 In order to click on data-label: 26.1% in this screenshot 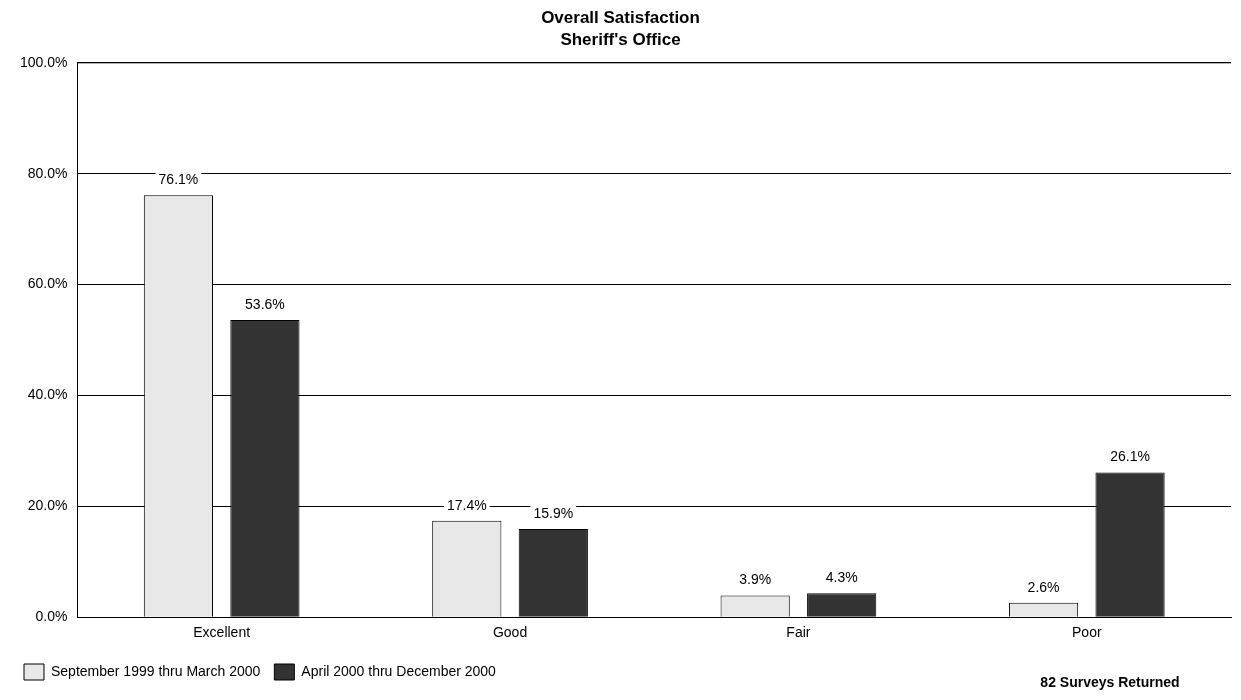, I will do `click(1130, 456)`.